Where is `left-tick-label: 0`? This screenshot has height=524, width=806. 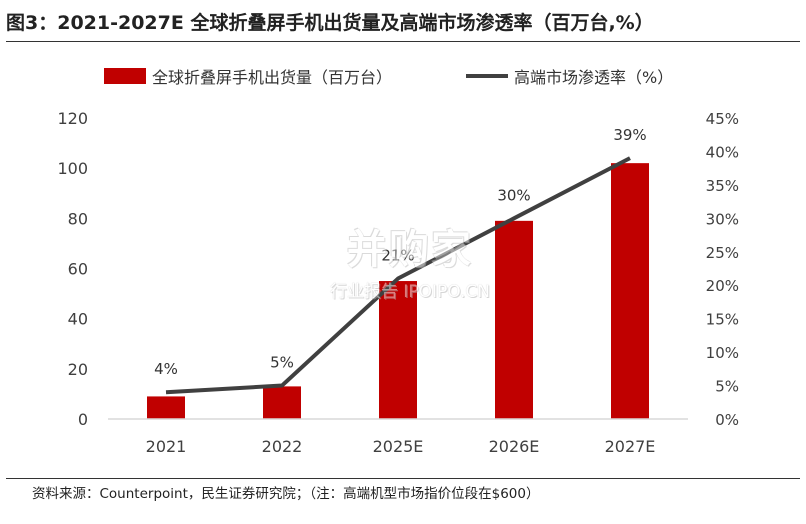 left-tick-label: 0 is located at coordinates (83, 419).